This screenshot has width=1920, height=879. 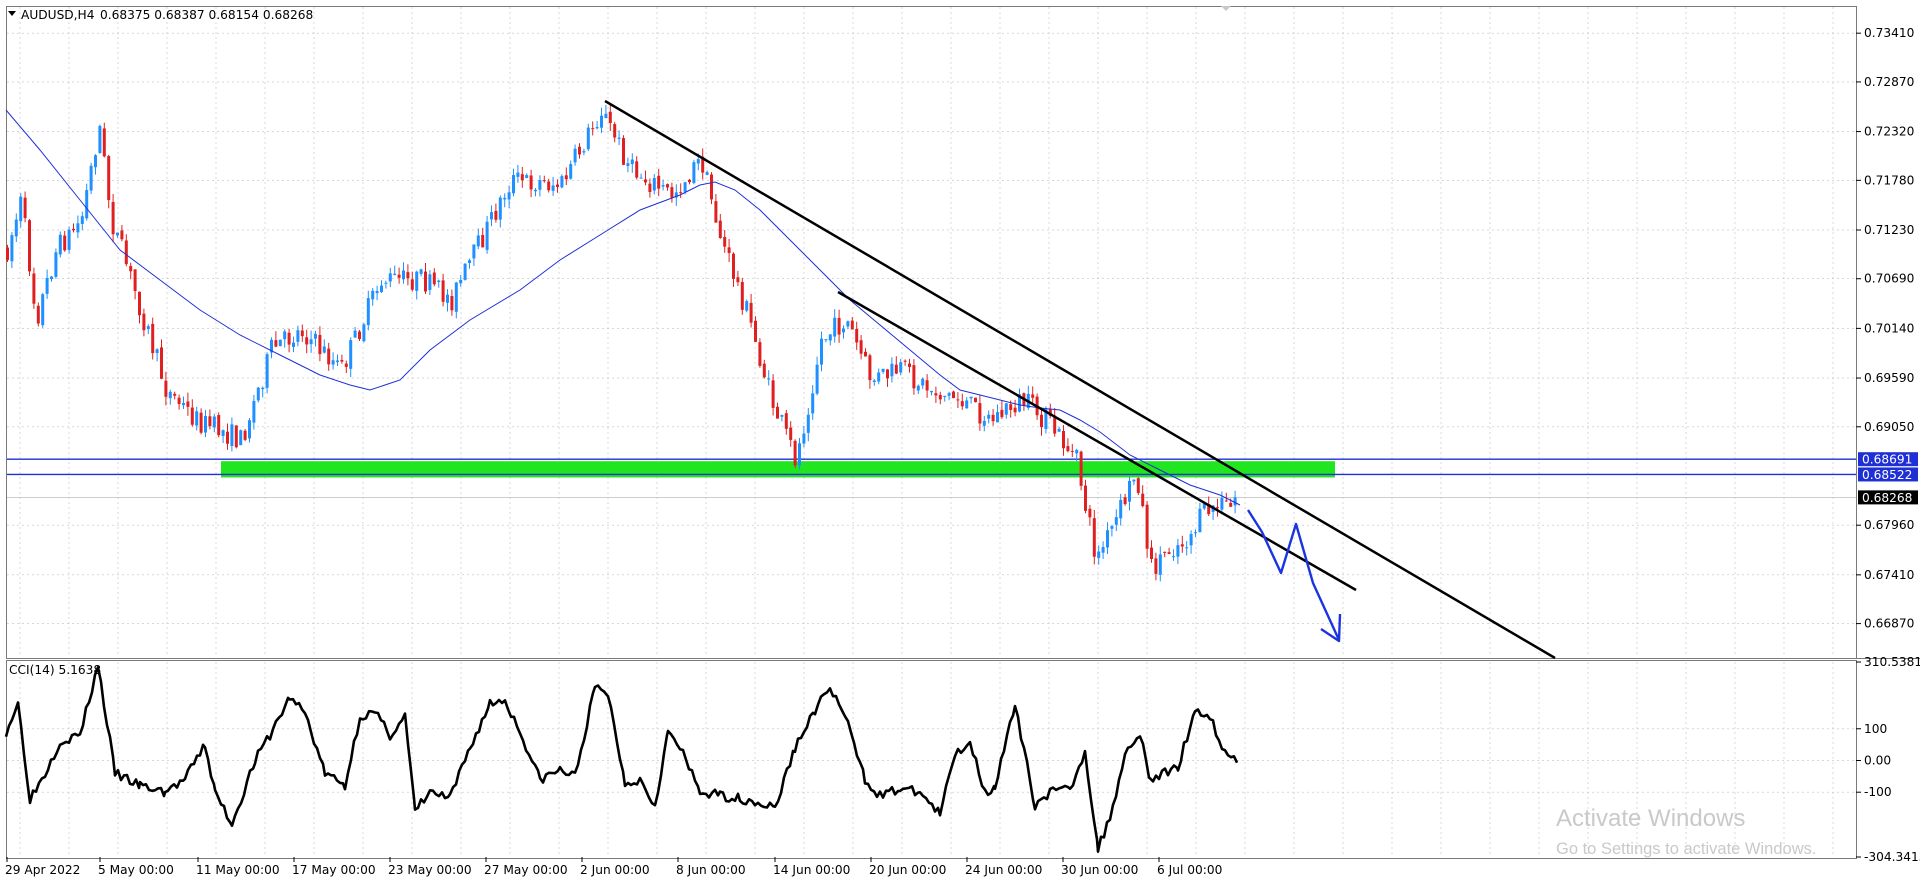 I want to click on chart-shift-marker-icon, so click(x=1226, y=8).